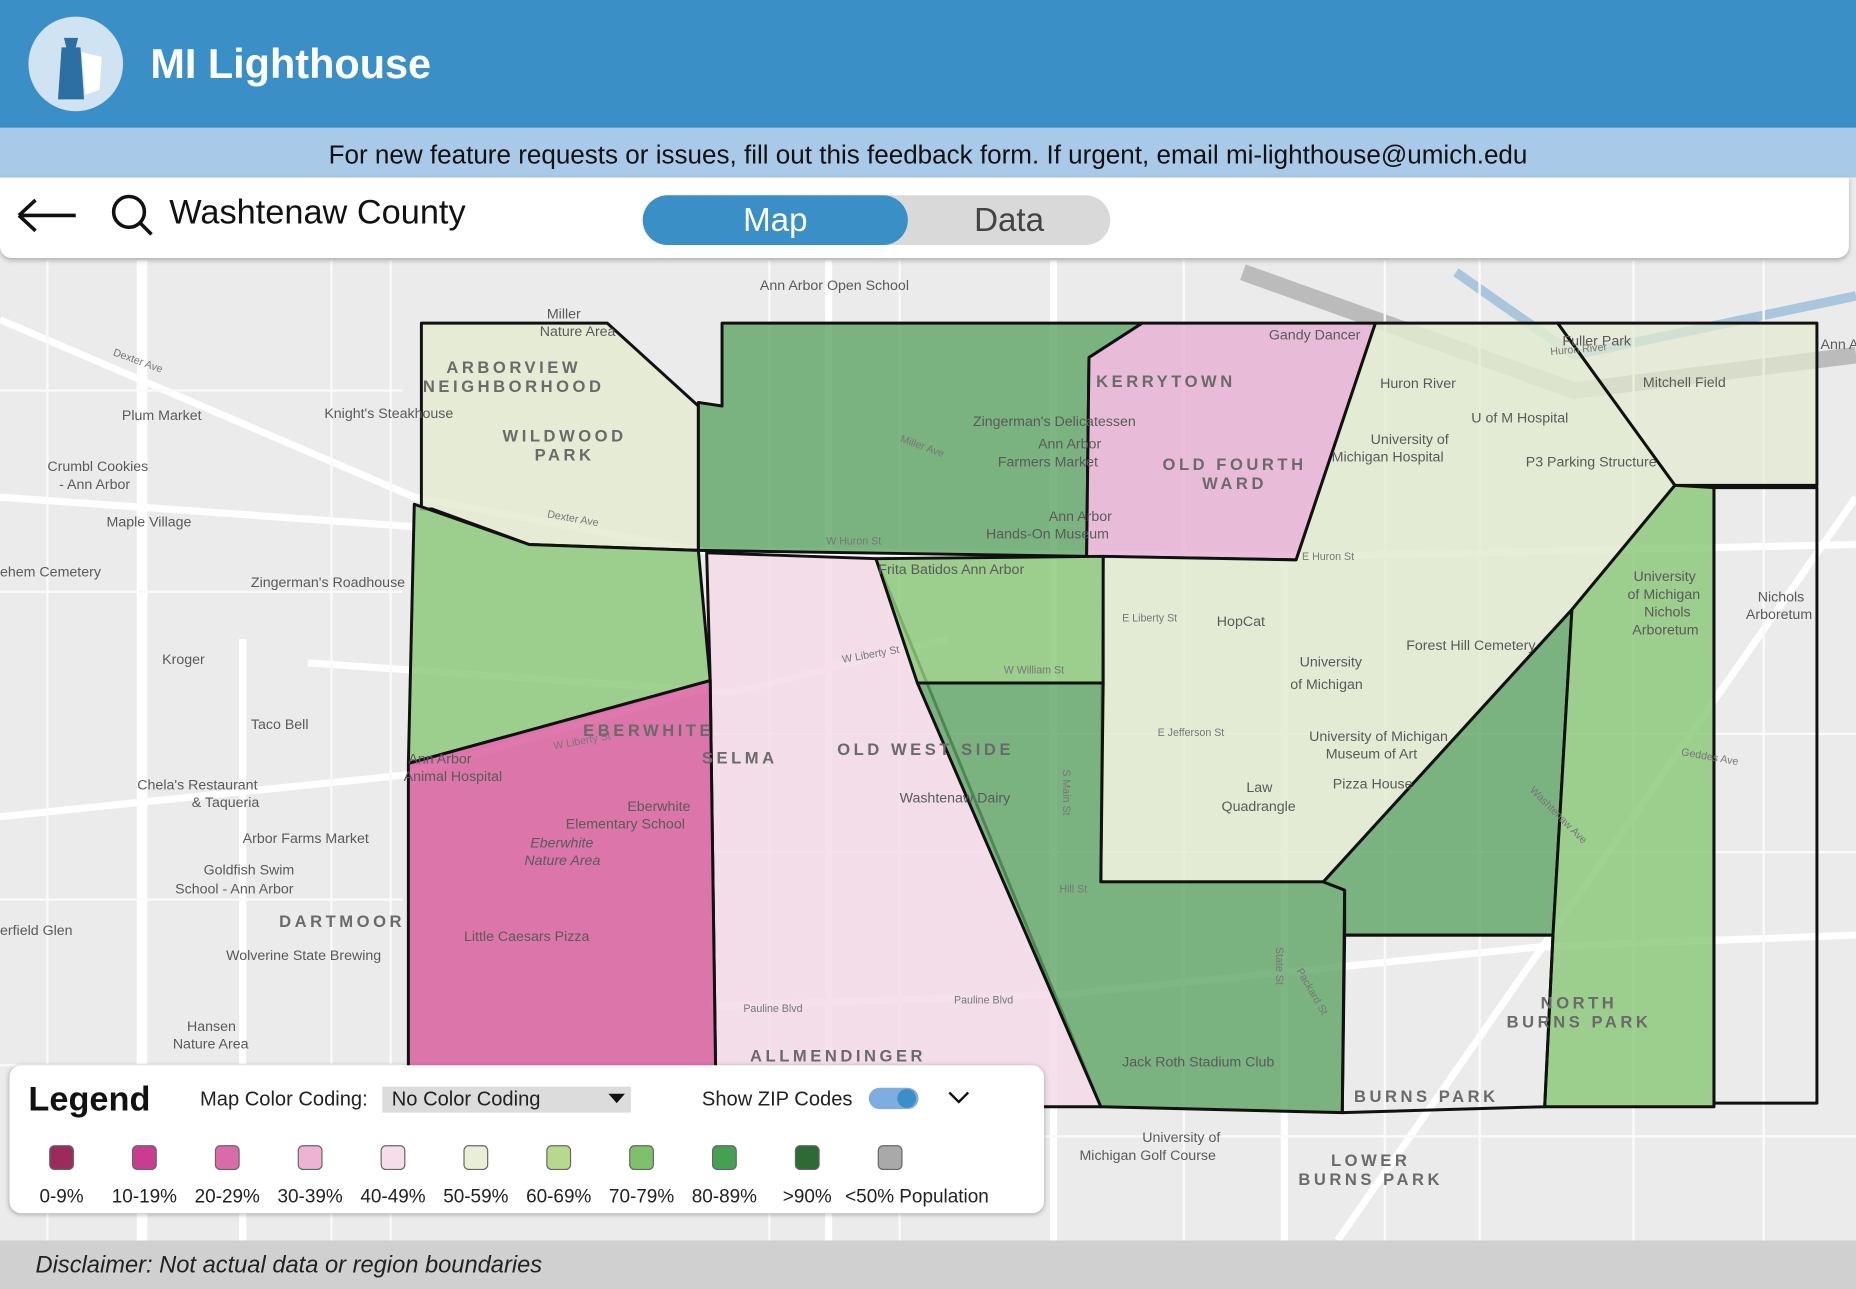 This screenshot has width=1856, height=1289. Describe the element at coordinates (648, 730) in the screenshot. I see `neighborhood-label: EBERWHITE` at that location.